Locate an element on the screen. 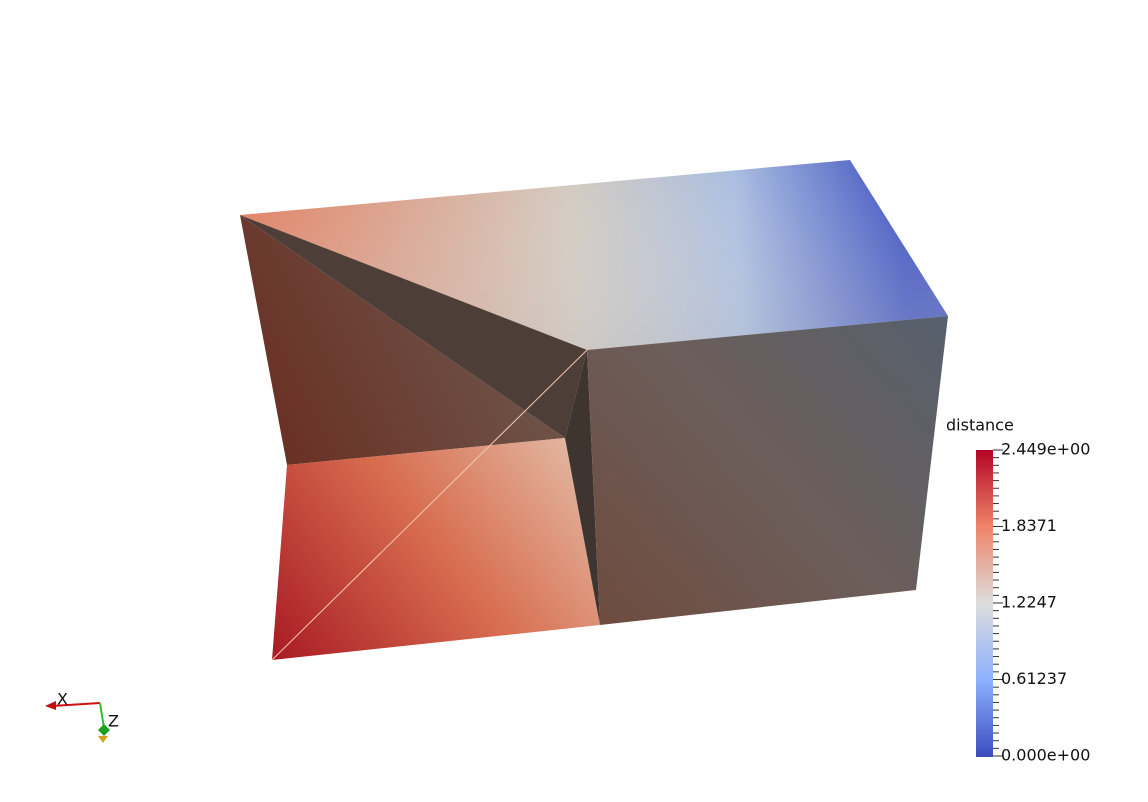  legend-label: 0.61237 is located at coordinates (1034, 678).